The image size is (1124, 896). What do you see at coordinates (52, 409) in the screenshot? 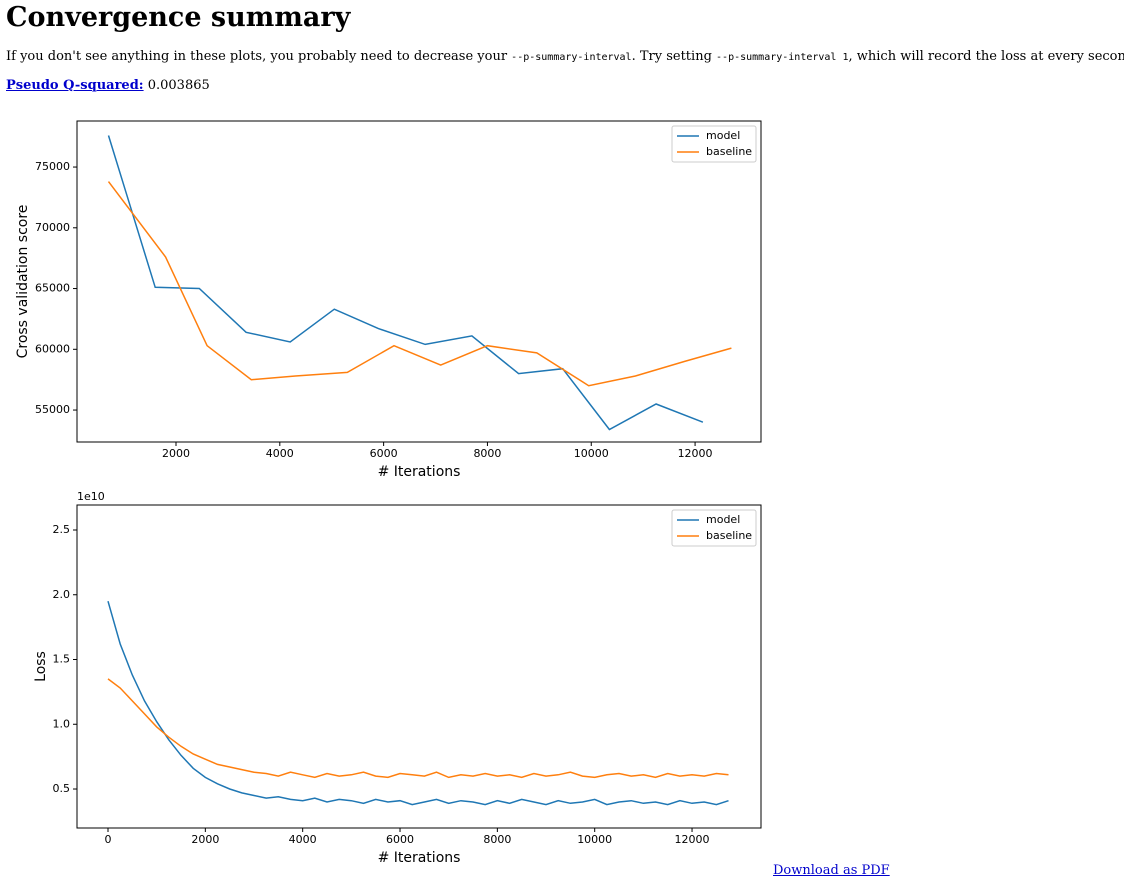
I see `y-tick-label: 55000` at bounding box center [52, 409].